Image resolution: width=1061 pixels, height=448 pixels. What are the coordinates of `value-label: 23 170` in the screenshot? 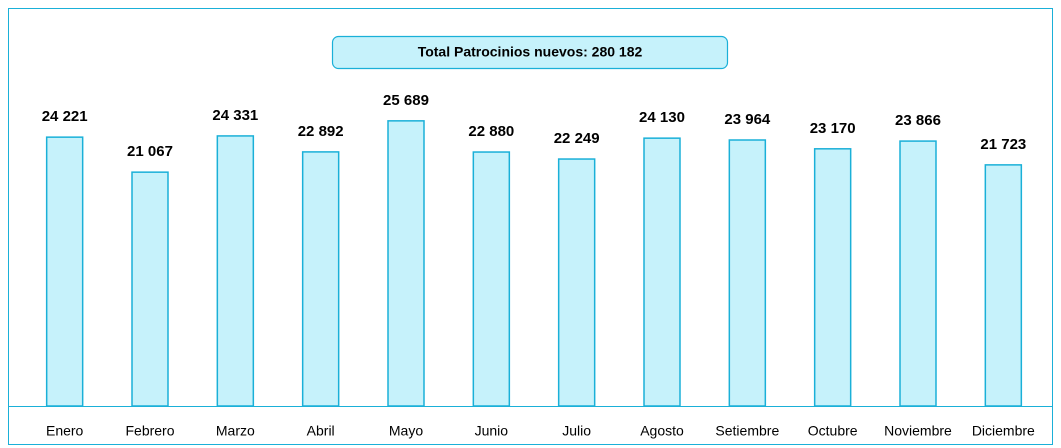 It's located at (833, 128).